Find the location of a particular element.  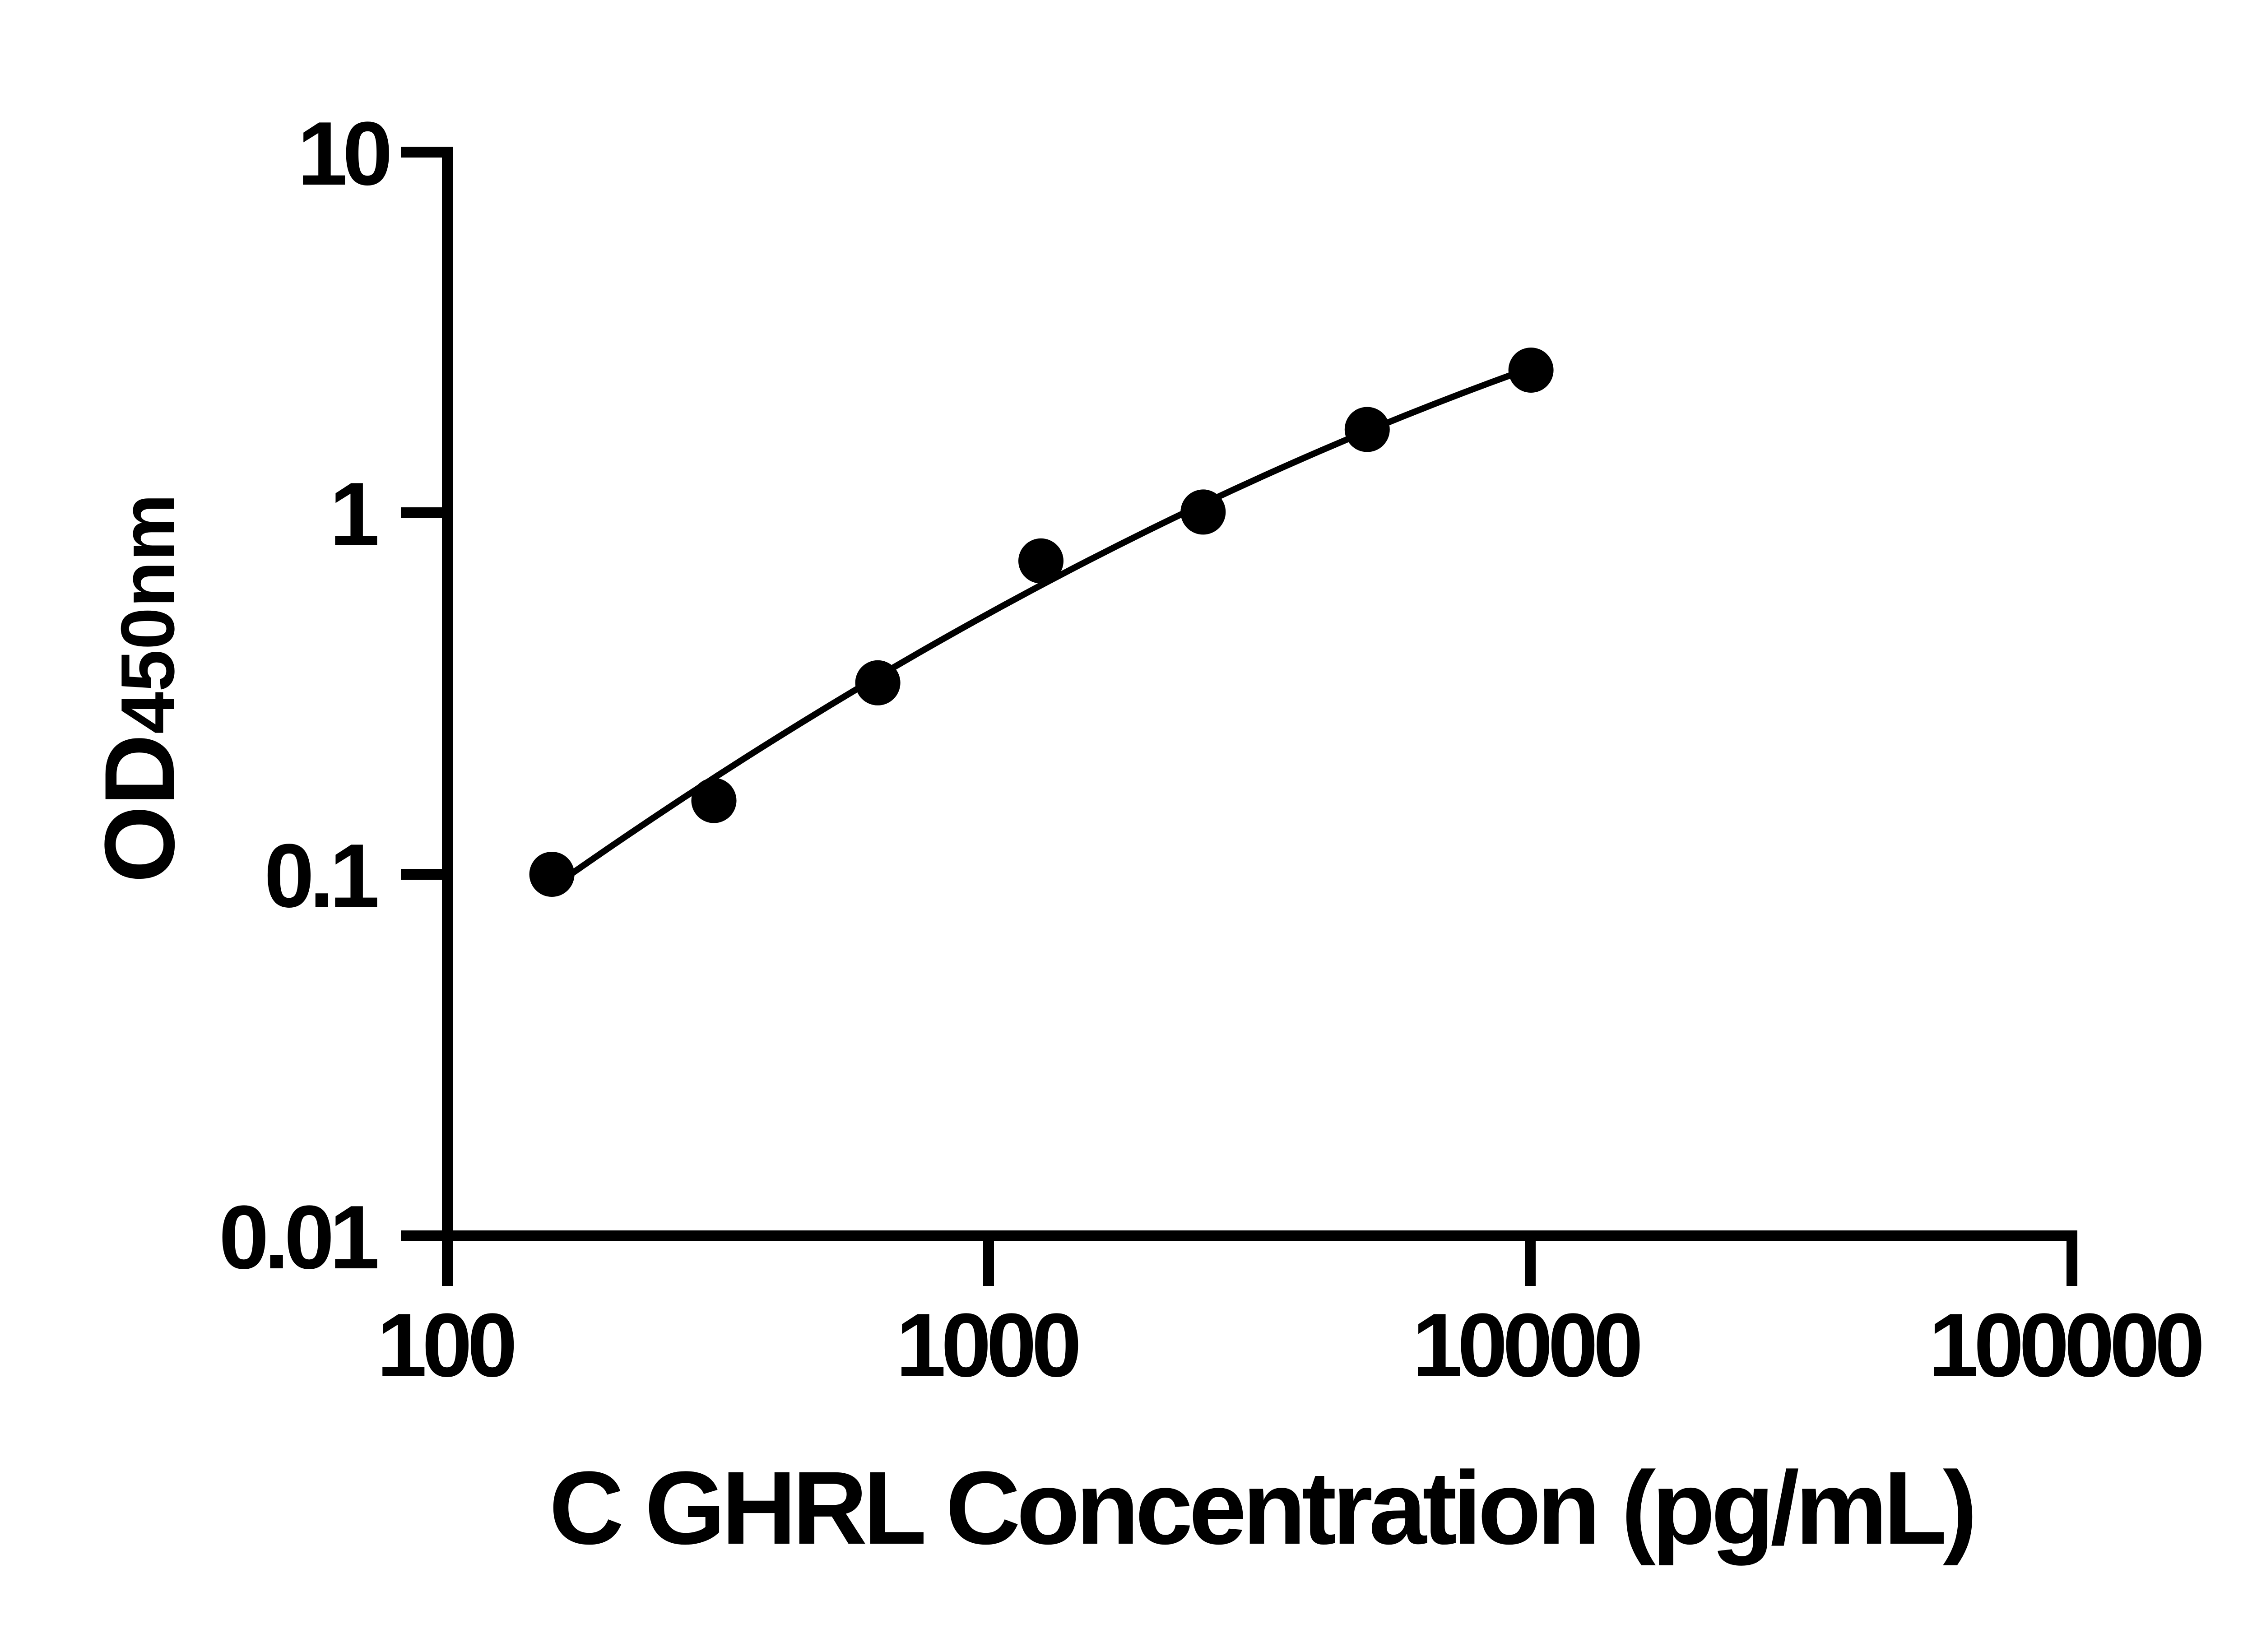

svg-text: 100 is located at coordinates (446, 1345).